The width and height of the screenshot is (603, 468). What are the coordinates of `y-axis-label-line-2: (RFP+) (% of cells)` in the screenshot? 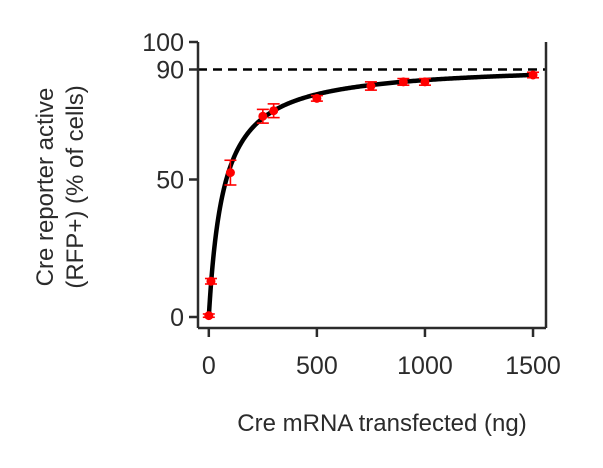 It's located at (75, 186).